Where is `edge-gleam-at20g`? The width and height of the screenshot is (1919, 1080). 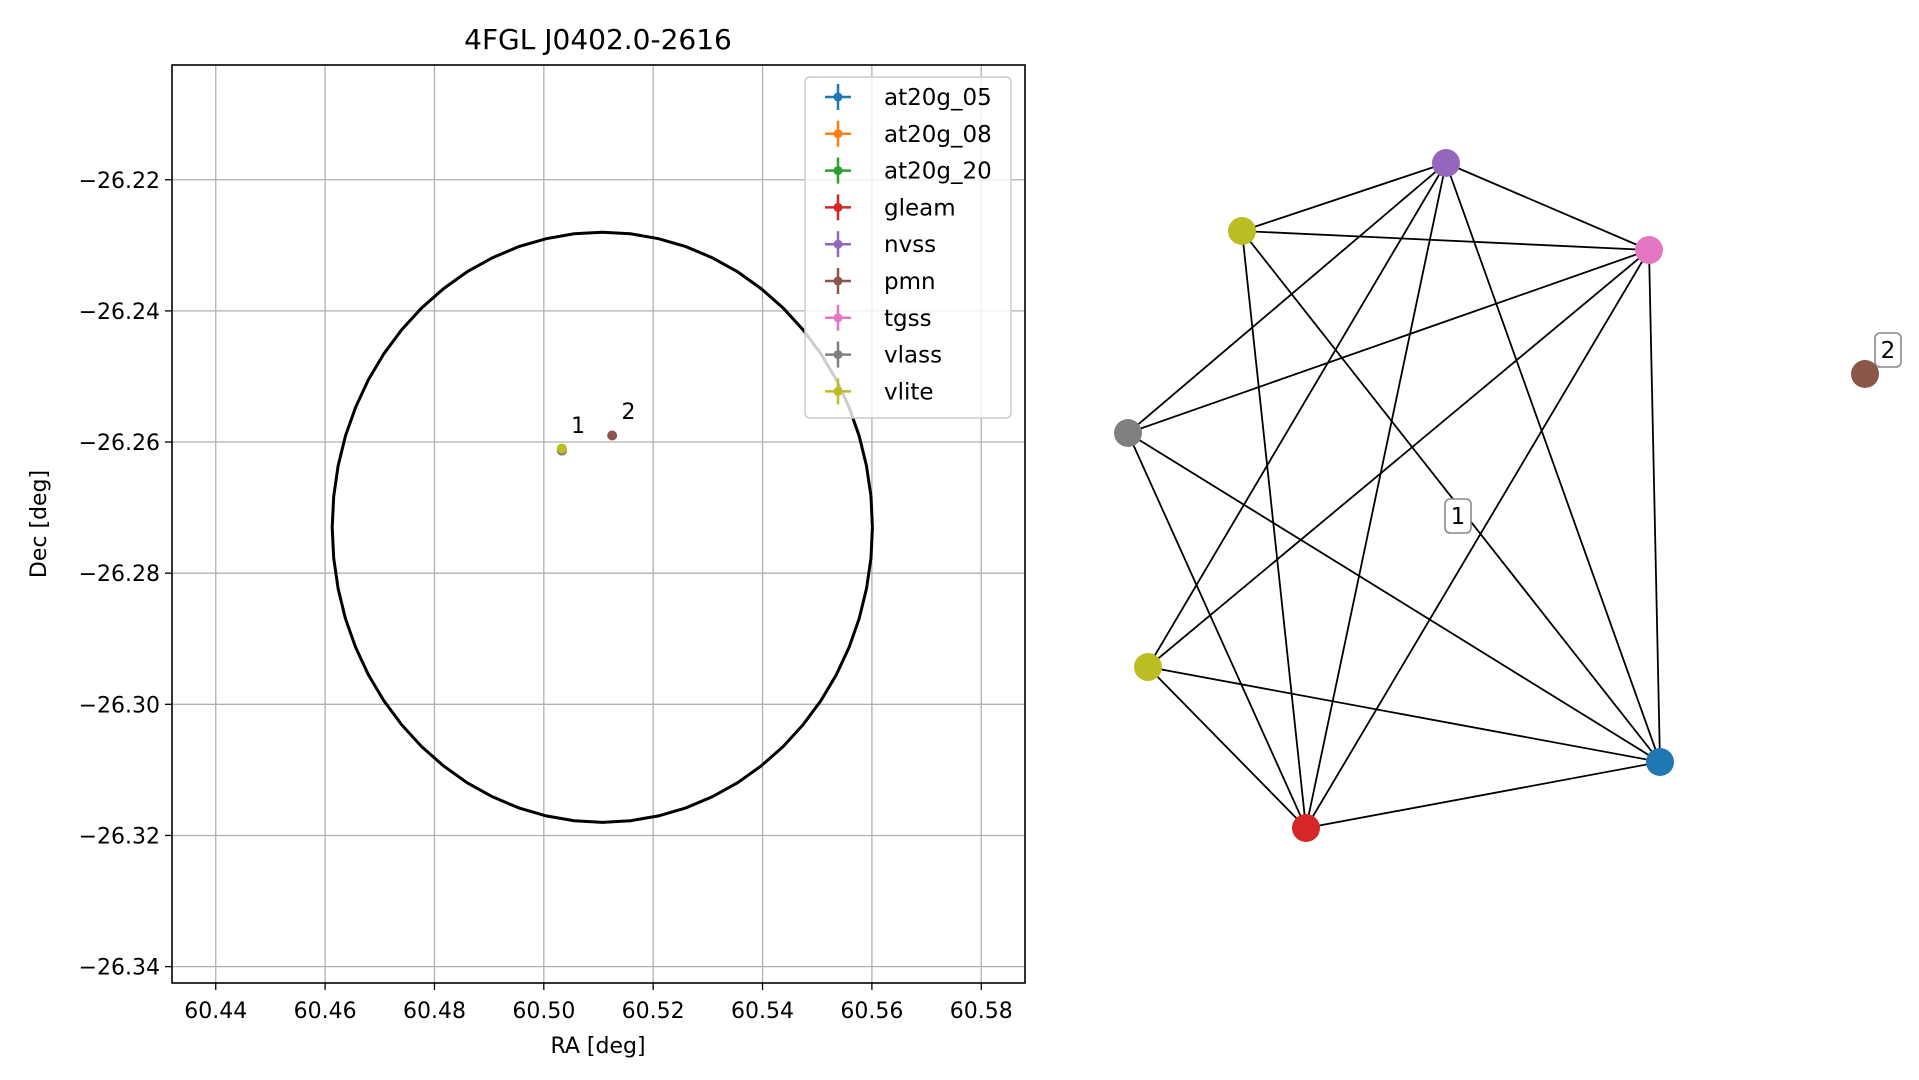 edge-gleam-at20g is located at coordinates (1483, 795).